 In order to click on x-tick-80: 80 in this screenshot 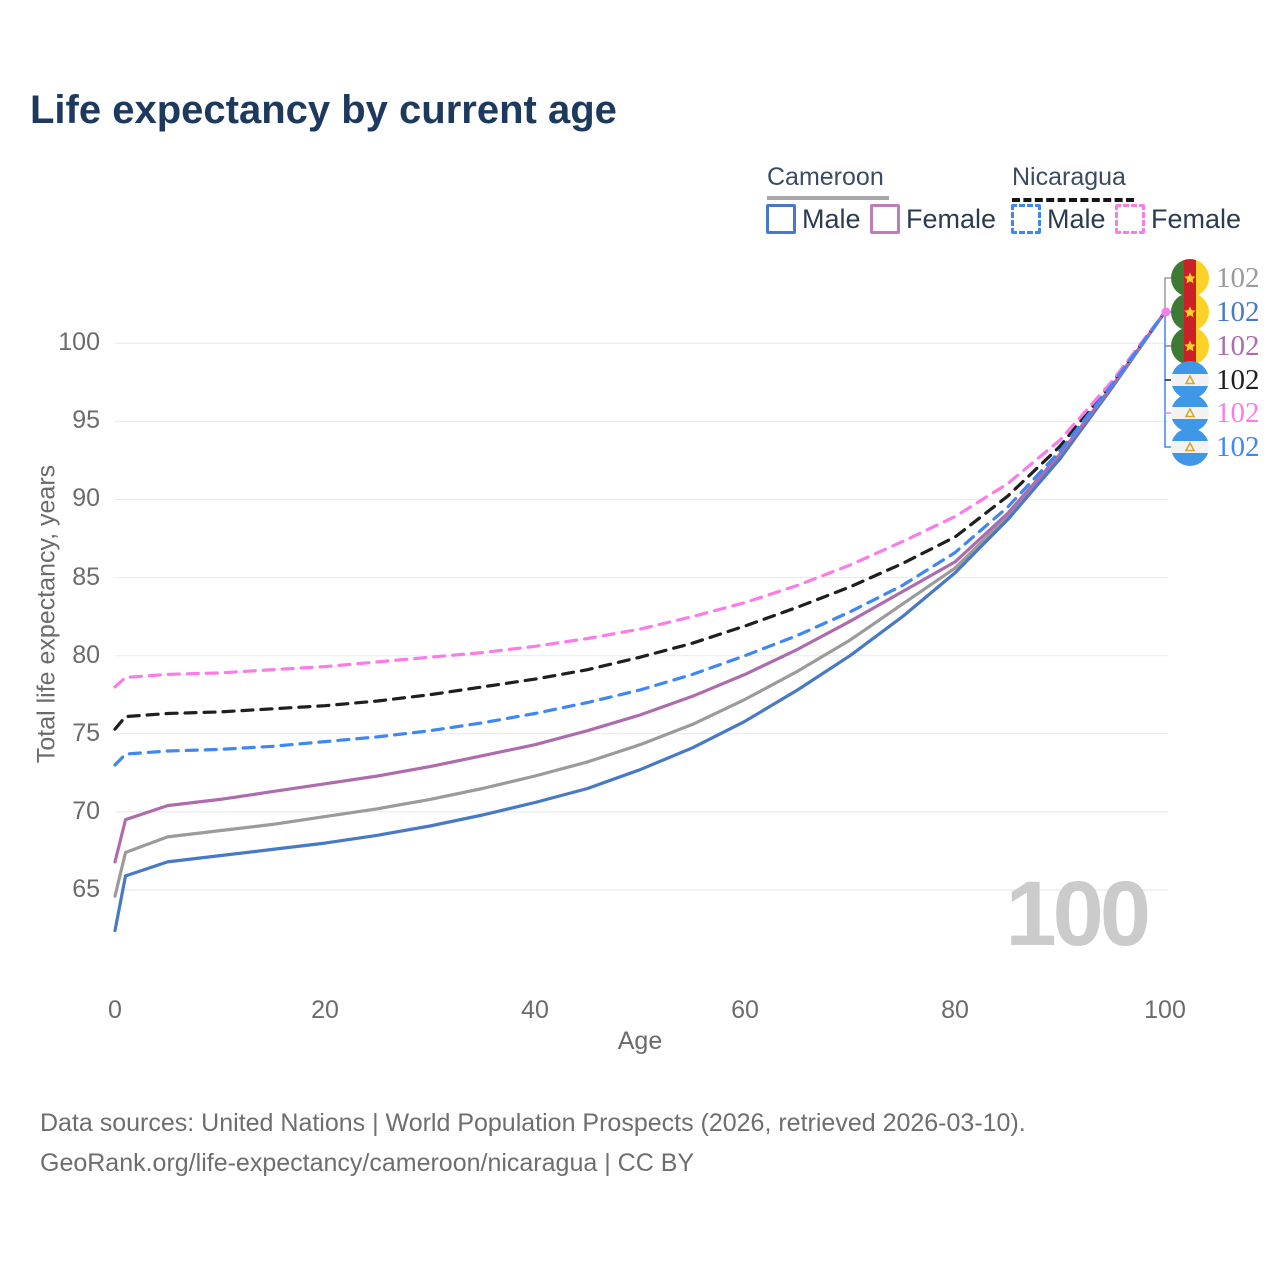, I will do `click(955, 1010)`.